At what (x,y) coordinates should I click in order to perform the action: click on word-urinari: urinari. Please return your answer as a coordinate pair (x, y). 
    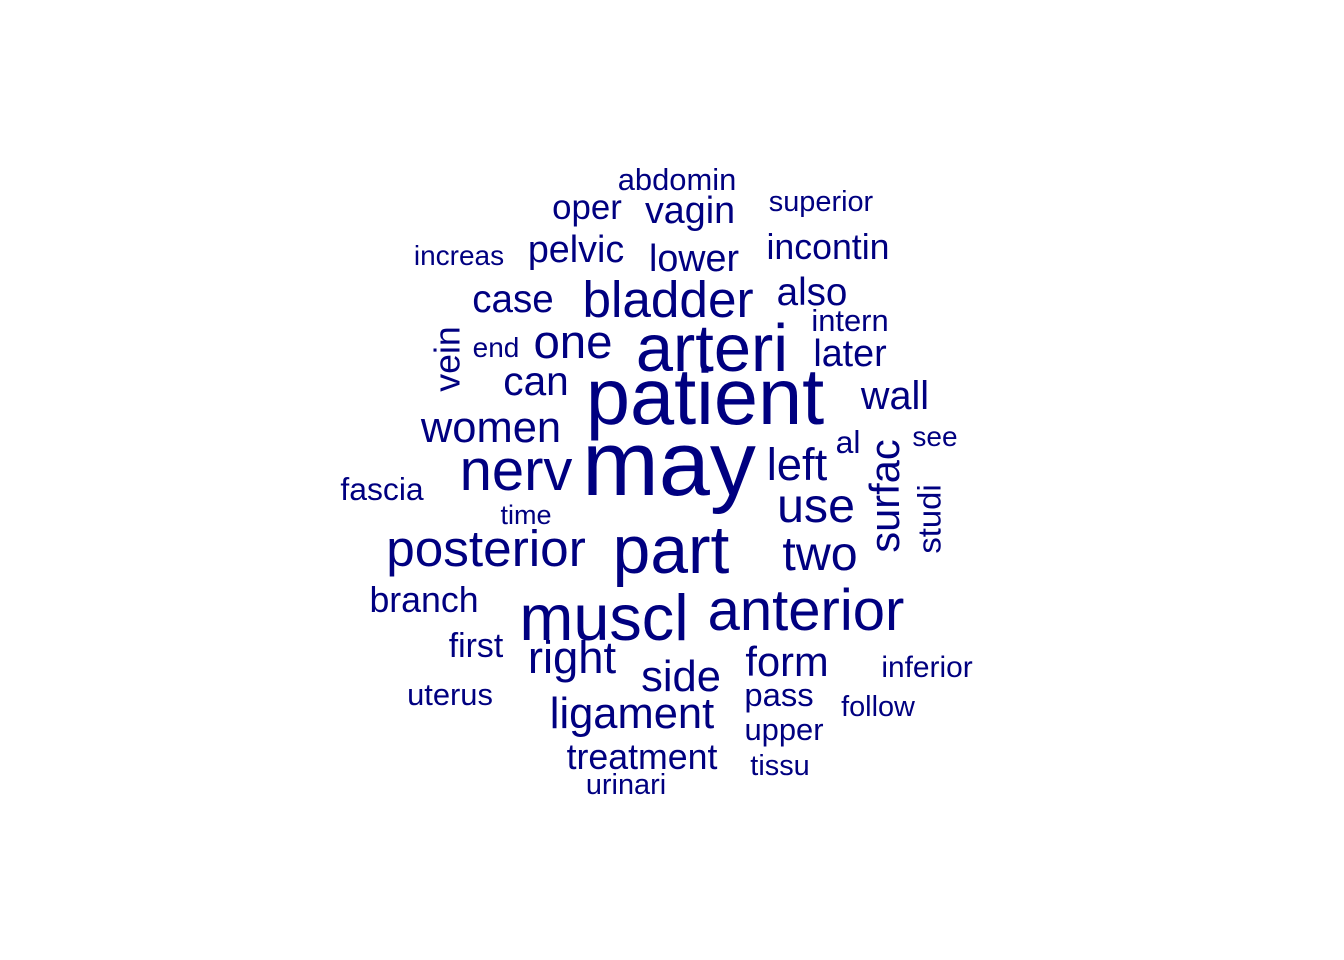
    Looking at the image, I should click on (626, 785).